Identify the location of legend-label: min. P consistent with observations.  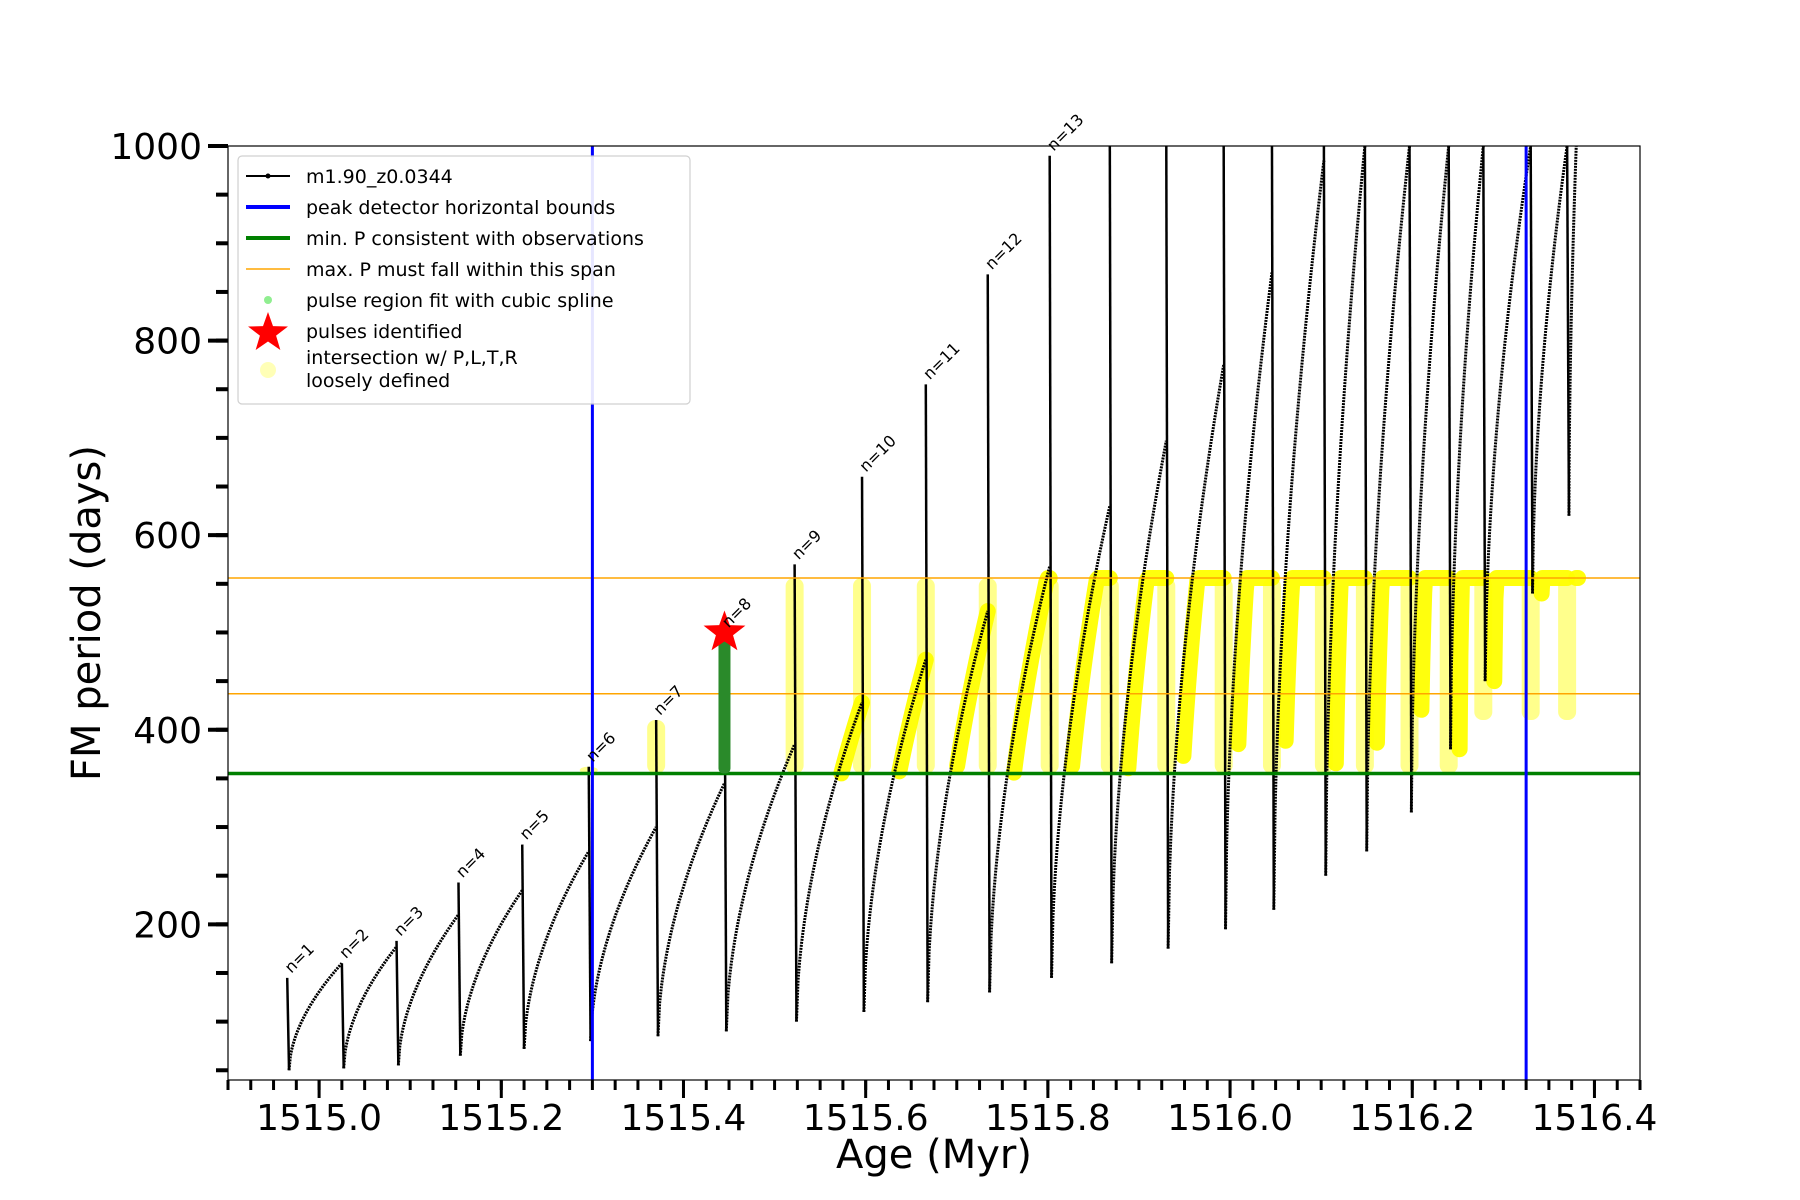
(475, 239).